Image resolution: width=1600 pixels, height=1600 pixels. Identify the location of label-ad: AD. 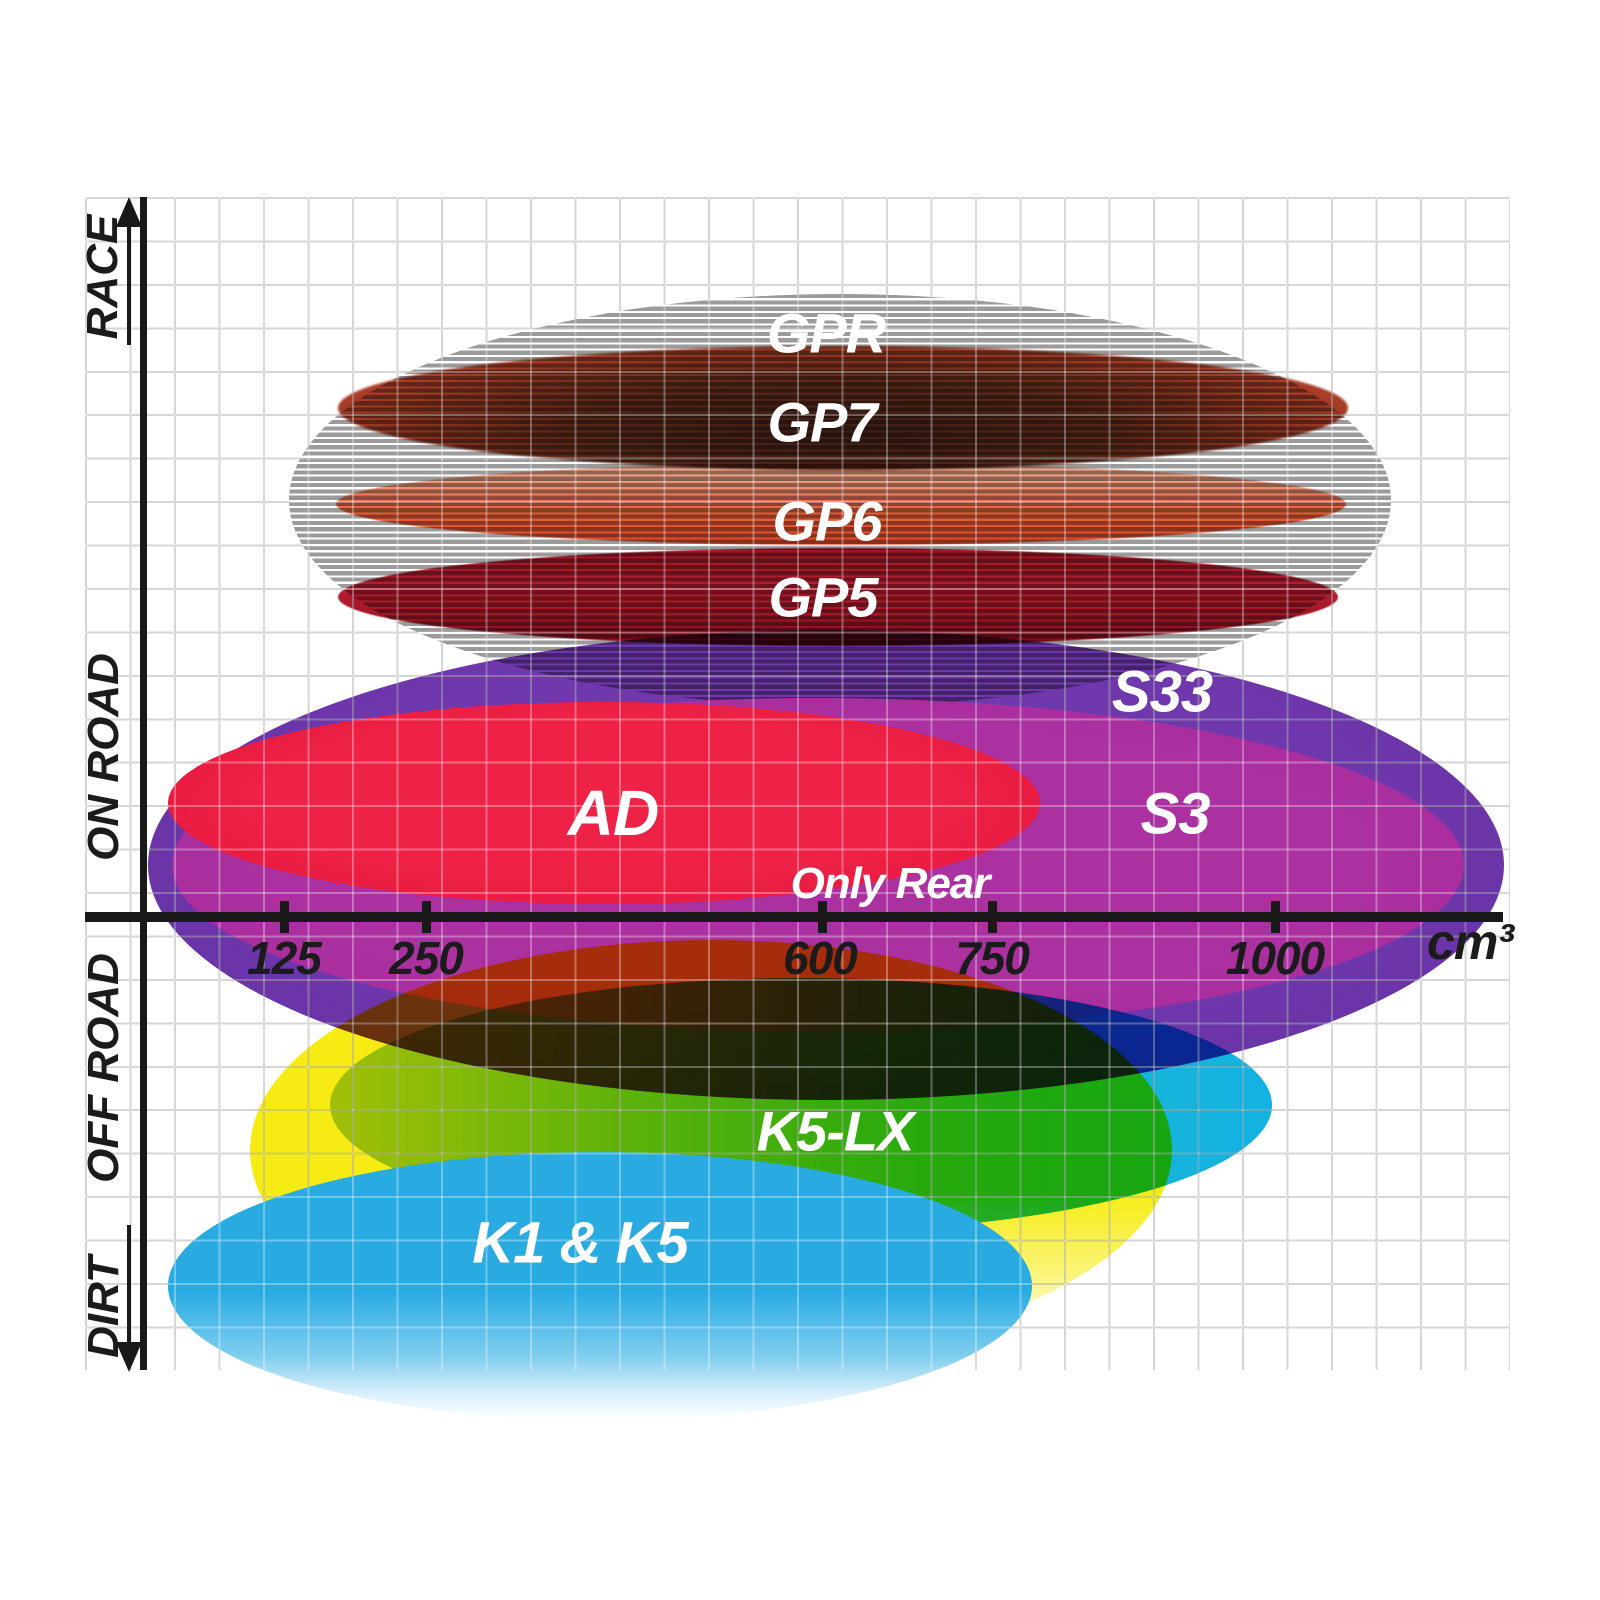
(613, 813).